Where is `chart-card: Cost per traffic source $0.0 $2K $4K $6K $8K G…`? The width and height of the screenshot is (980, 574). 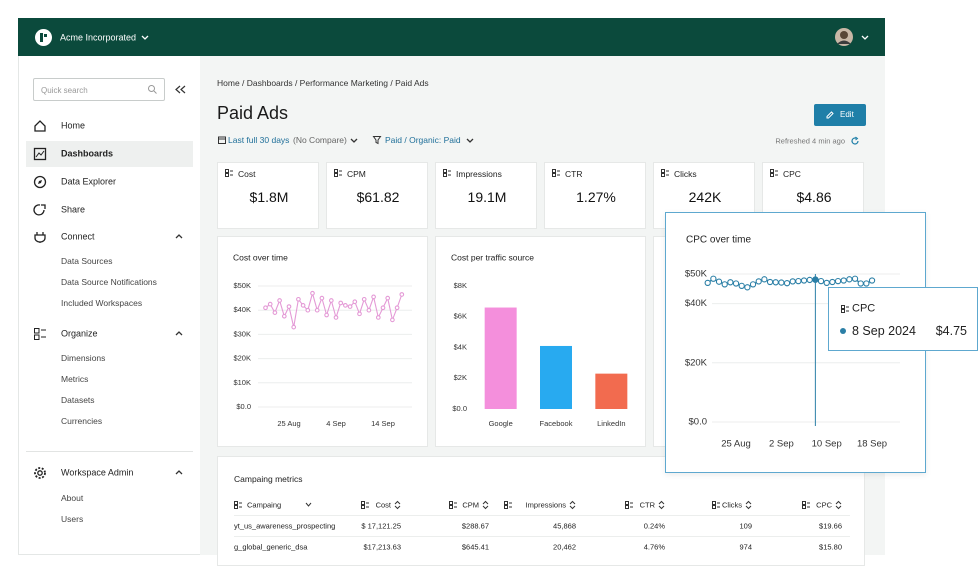
chart-card: Cost per traffic source $0.0 $2K $4K $6K $8K G… is located at coordinates (540, 341).